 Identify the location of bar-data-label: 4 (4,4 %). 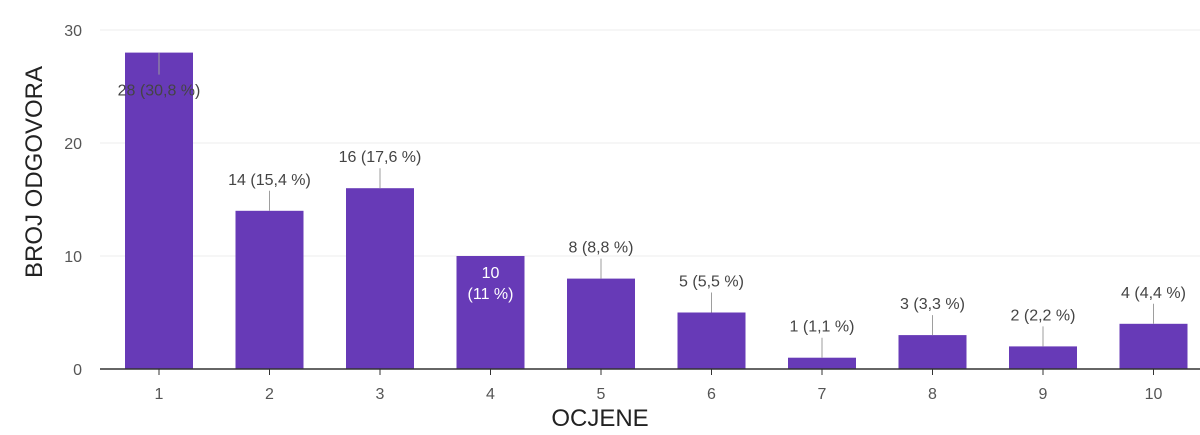
(1153, 293).